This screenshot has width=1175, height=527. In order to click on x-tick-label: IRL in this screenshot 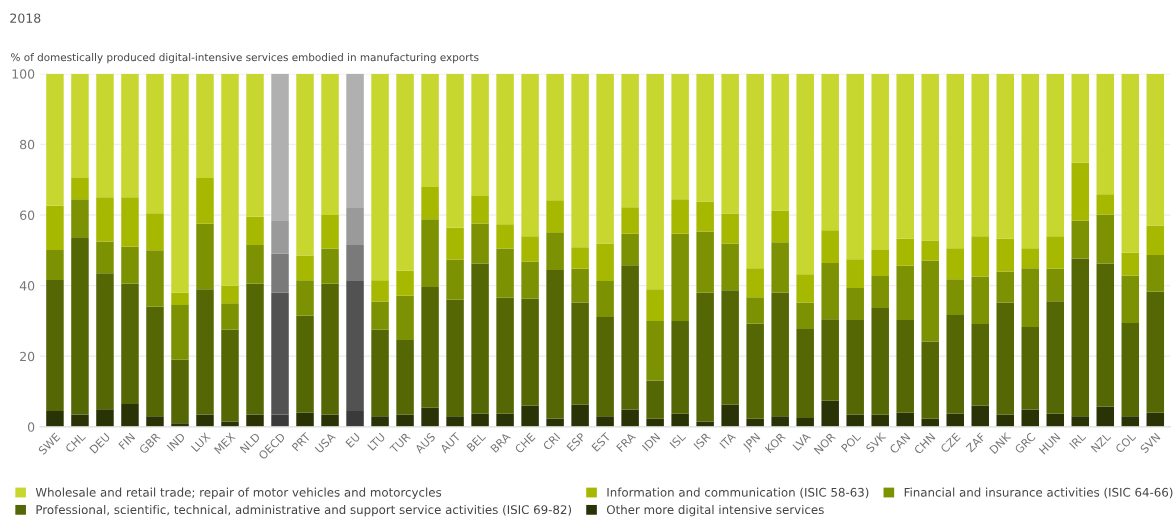, I will do `click(1078, 441)`.